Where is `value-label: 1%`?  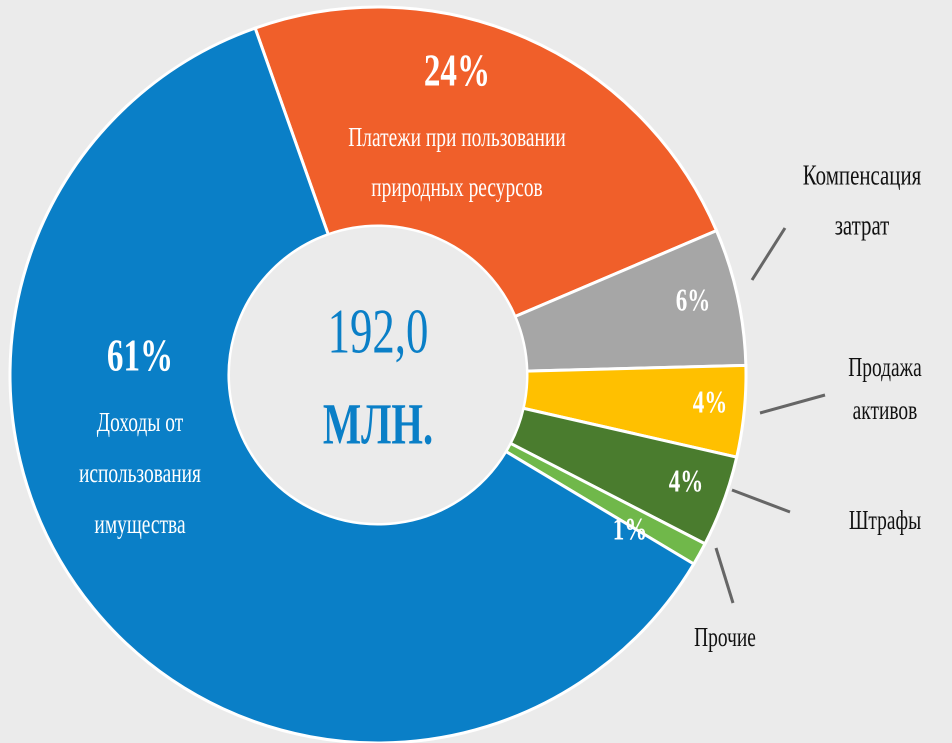
value-label: 1% is located at coordinates (630, 530).